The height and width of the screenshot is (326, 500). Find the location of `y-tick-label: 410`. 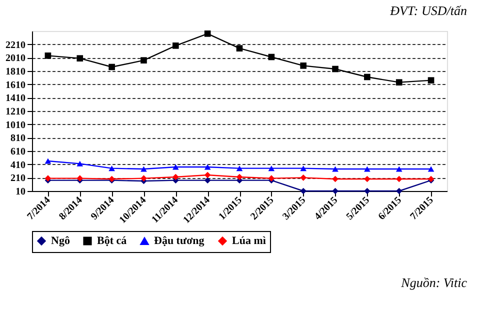

y-tick-label: 410 is located at coordinates (18, 165).